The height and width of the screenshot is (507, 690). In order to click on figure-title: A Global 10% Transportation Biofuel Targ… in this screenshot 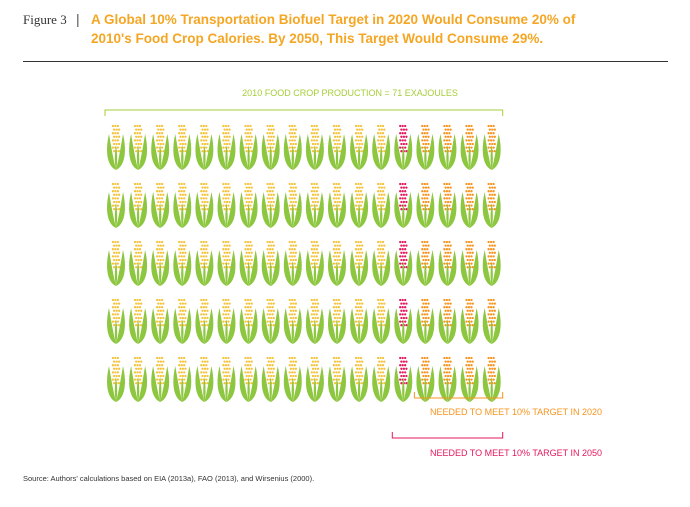, I will do `click(351, 29)`.